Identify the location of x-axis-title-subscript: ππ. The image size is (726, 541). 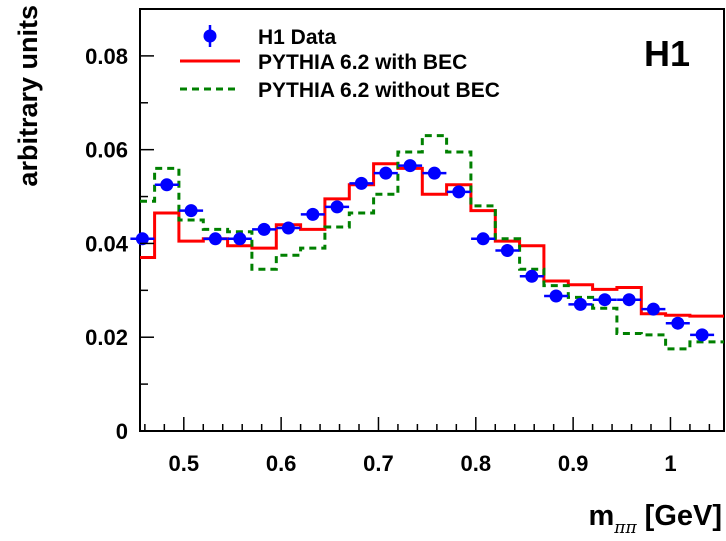
(625, 528).